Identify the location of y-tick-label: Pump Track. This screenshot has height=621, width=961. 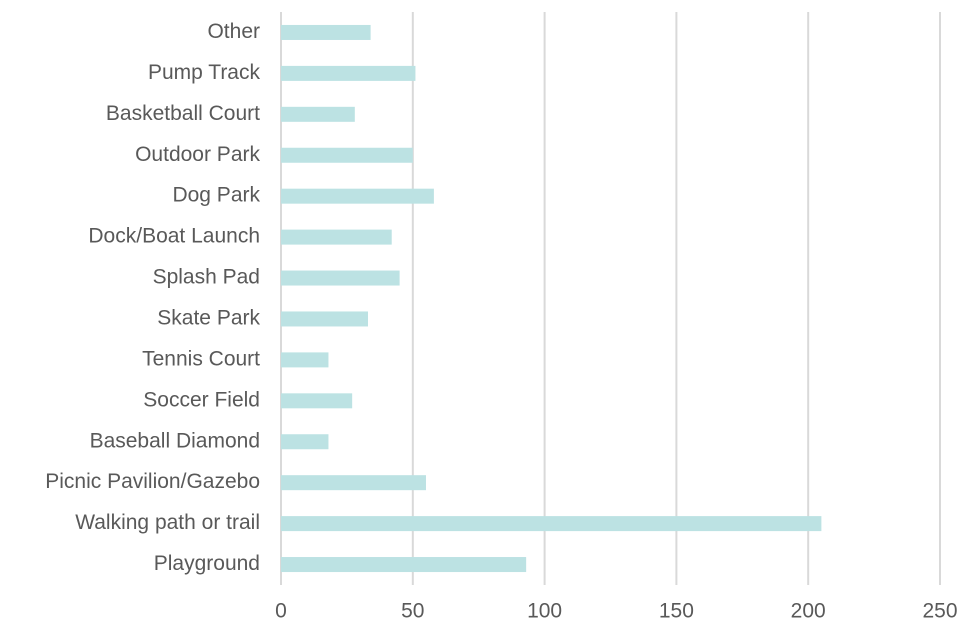
(204, 72).